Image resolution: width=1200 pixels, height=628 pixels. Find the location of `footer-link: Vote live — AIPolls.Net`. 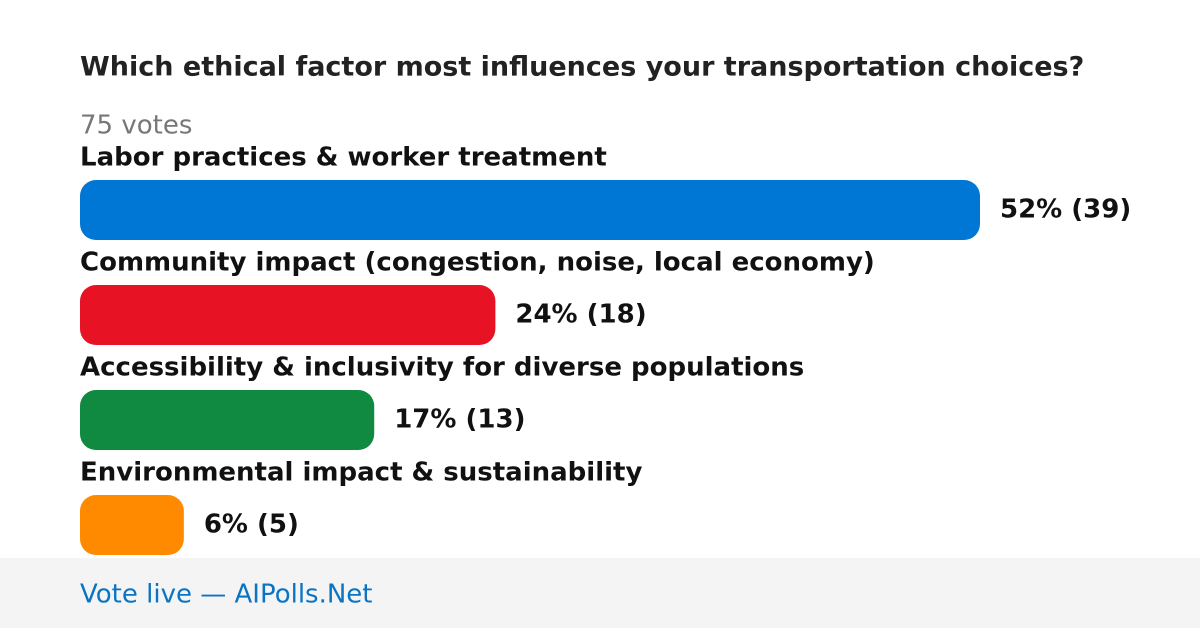

footer-link: Vote live — AIPolls.Net is located at coordinates (226, 595).